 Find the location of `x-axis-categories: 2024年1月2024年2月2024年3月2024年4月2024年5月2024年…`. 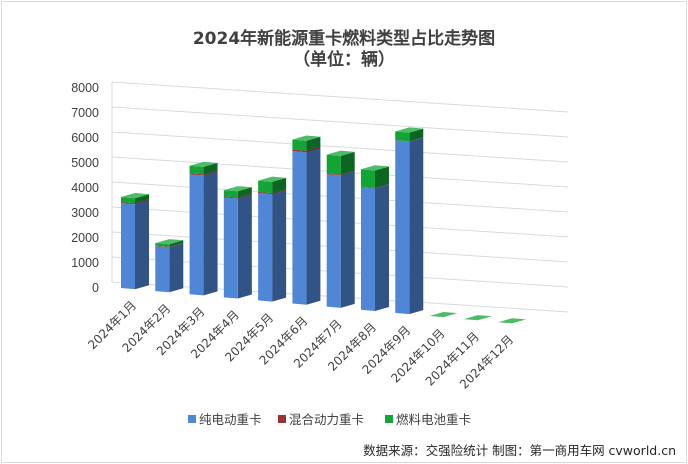

x-axis-categories: 2024年1月2024年2月2024年3月2024年4月2024年5月2024年… is located at coordinates (300, 344).